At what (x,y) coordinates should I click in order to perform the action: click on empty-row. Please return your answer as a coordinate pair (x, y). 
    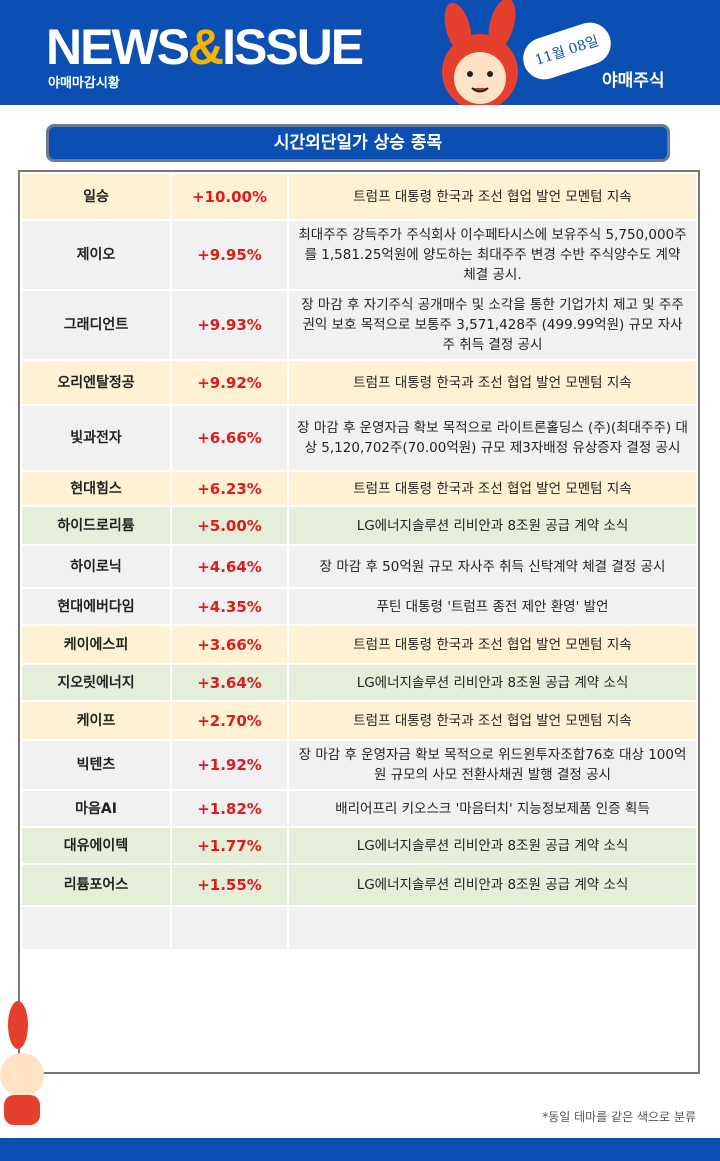
    Looking at the image, I should click on (359, 928).